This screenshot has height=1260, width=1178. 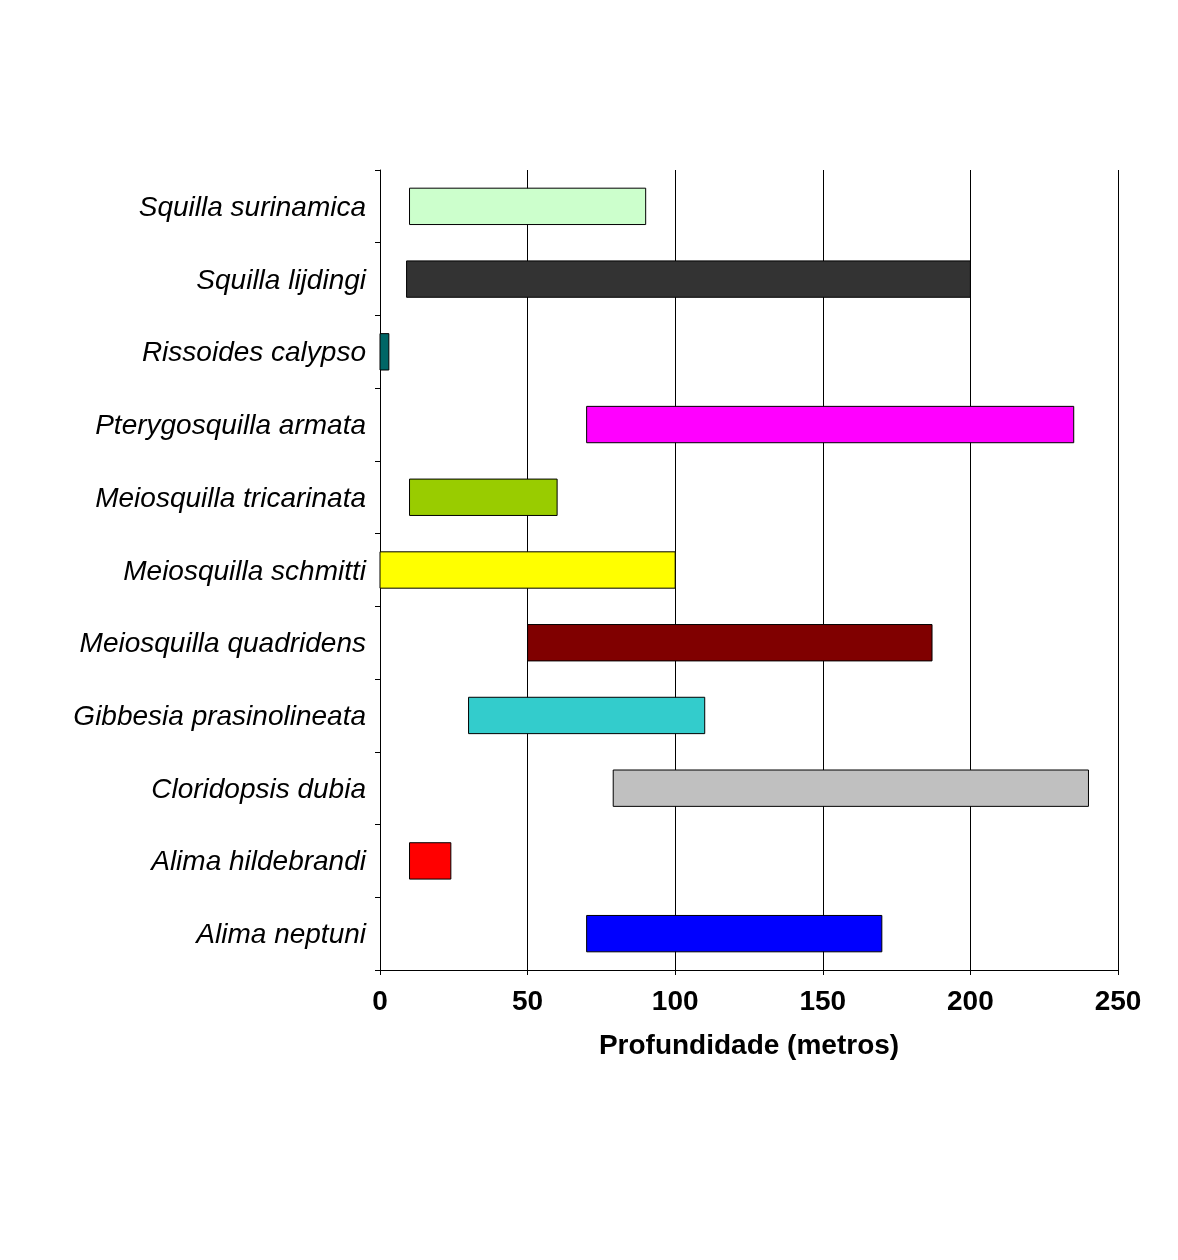 I want to click on x-tick-label: 150, so click(x=823, y=1000).